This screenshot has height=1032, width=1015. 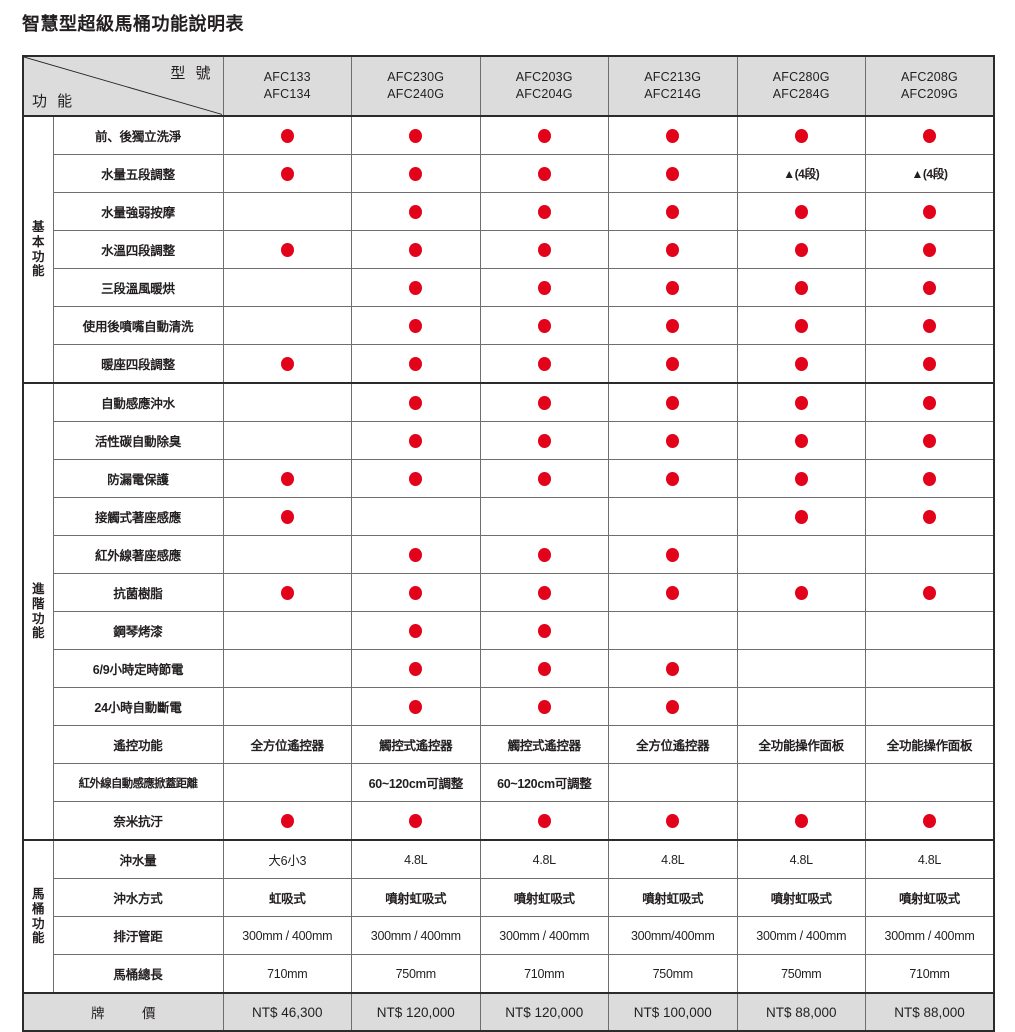 What do you see at coordinates (138, 706) in the screenshot?
I see `feature-name: 24小時自動斷電` at bounding box center [138, 706].